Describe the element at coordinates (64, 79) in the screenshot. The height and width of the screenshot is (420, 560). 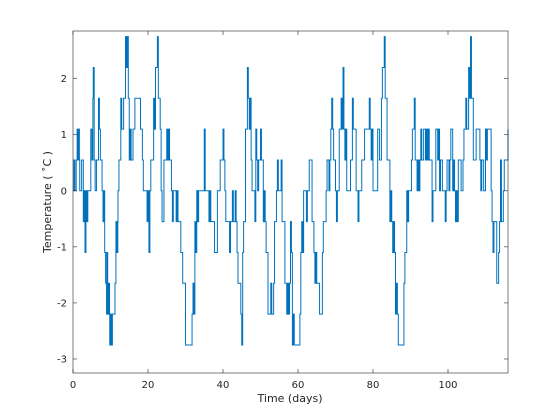
I see `y-tick-label: 2` at that location.